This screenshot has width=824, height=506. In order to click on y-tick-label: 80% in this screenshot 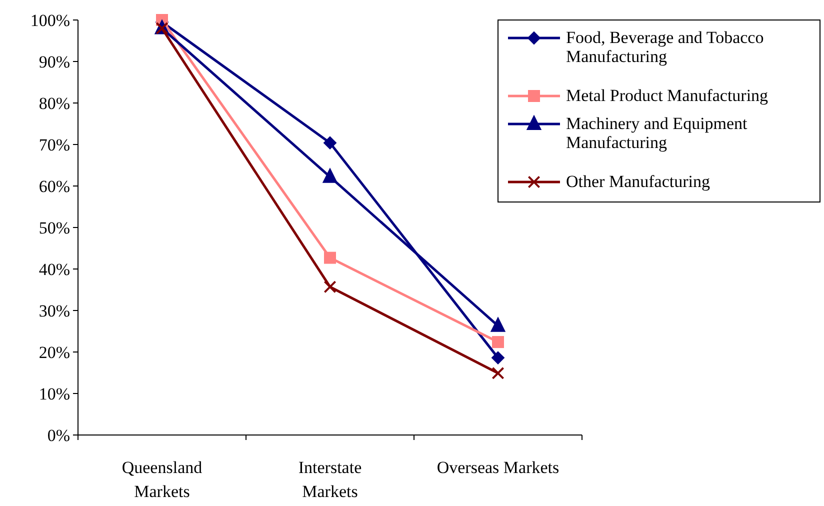, I will do `click(54, 103)`.